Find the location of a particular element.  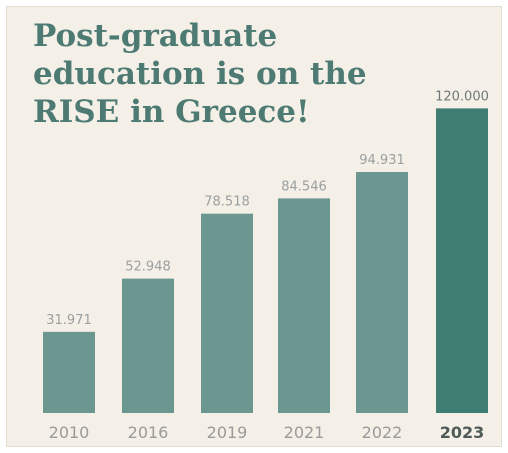

bar-value-label-2019: 78.518 is located at coordinates (227, 202).